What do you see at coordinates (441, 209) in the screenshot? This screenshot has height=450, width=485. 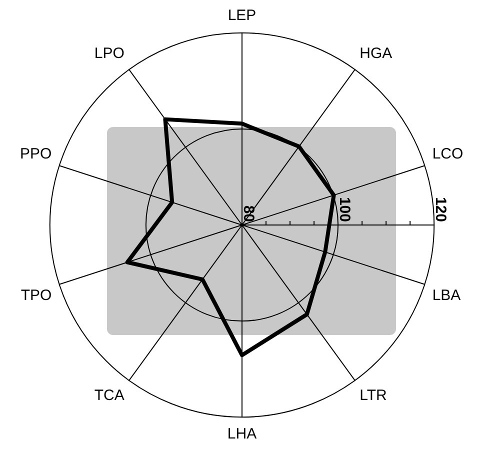 I see `y-tick-label: 120` at bounding box center [441, 209].